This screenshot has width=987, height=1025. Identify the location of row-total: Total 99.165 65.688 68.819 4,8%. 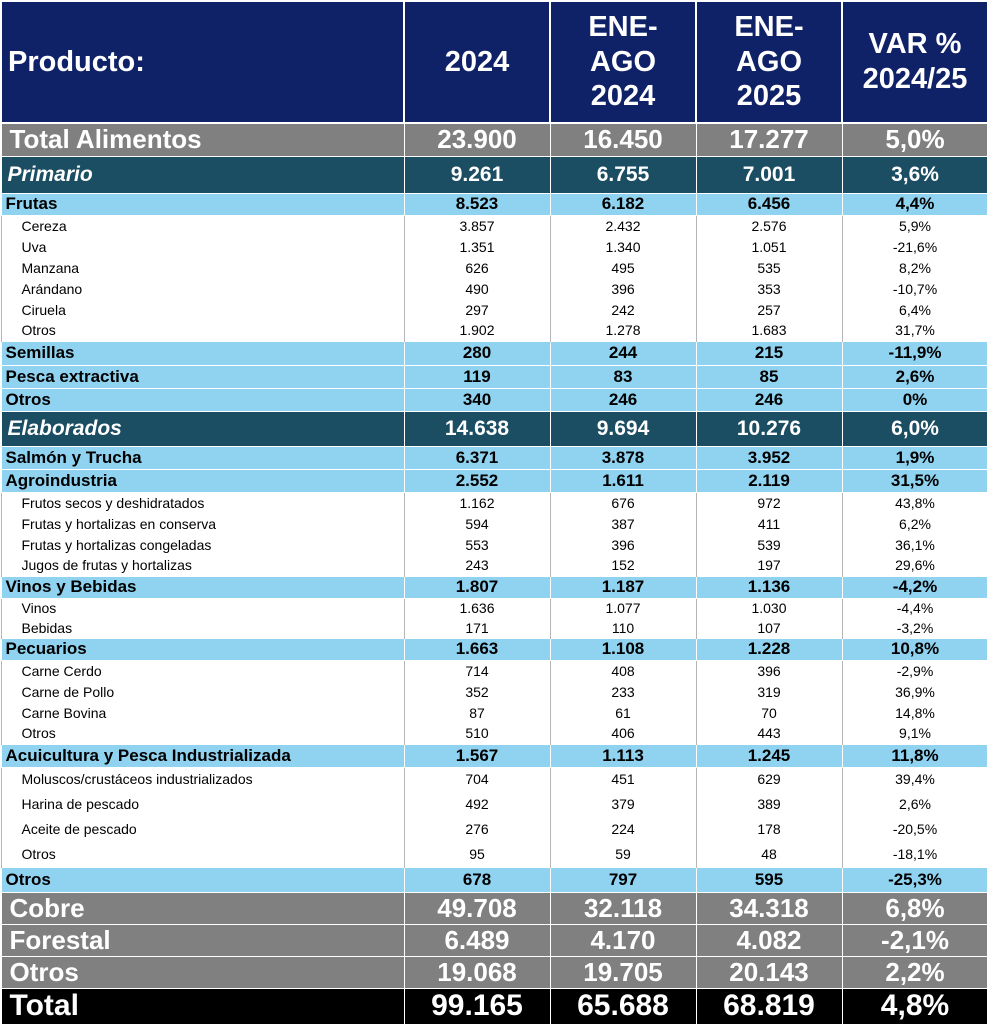
(493, 1006).